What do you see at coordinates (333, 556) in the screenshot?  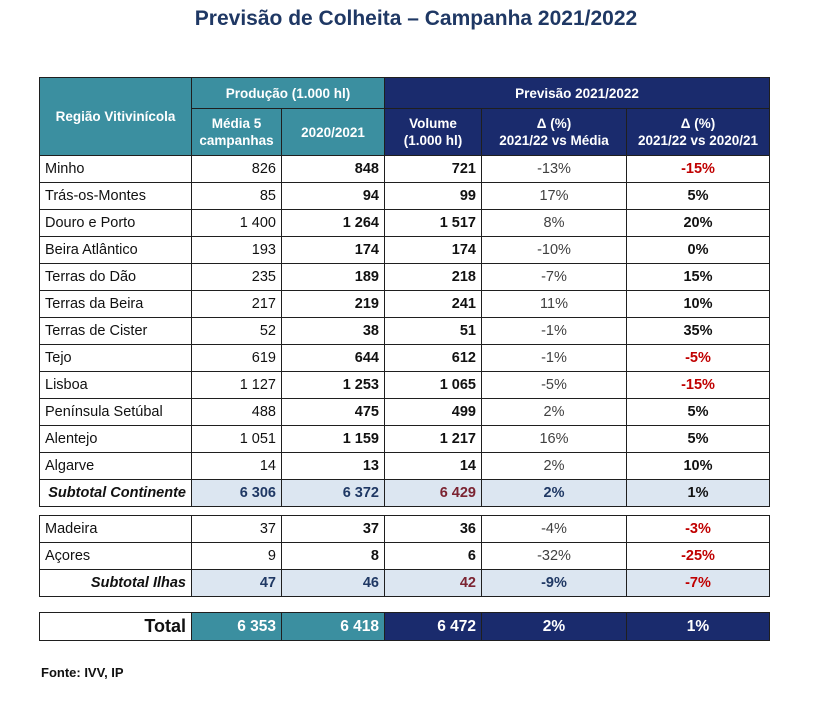 I see `prev-year-cell: 8` at bounding box center [333, 556].